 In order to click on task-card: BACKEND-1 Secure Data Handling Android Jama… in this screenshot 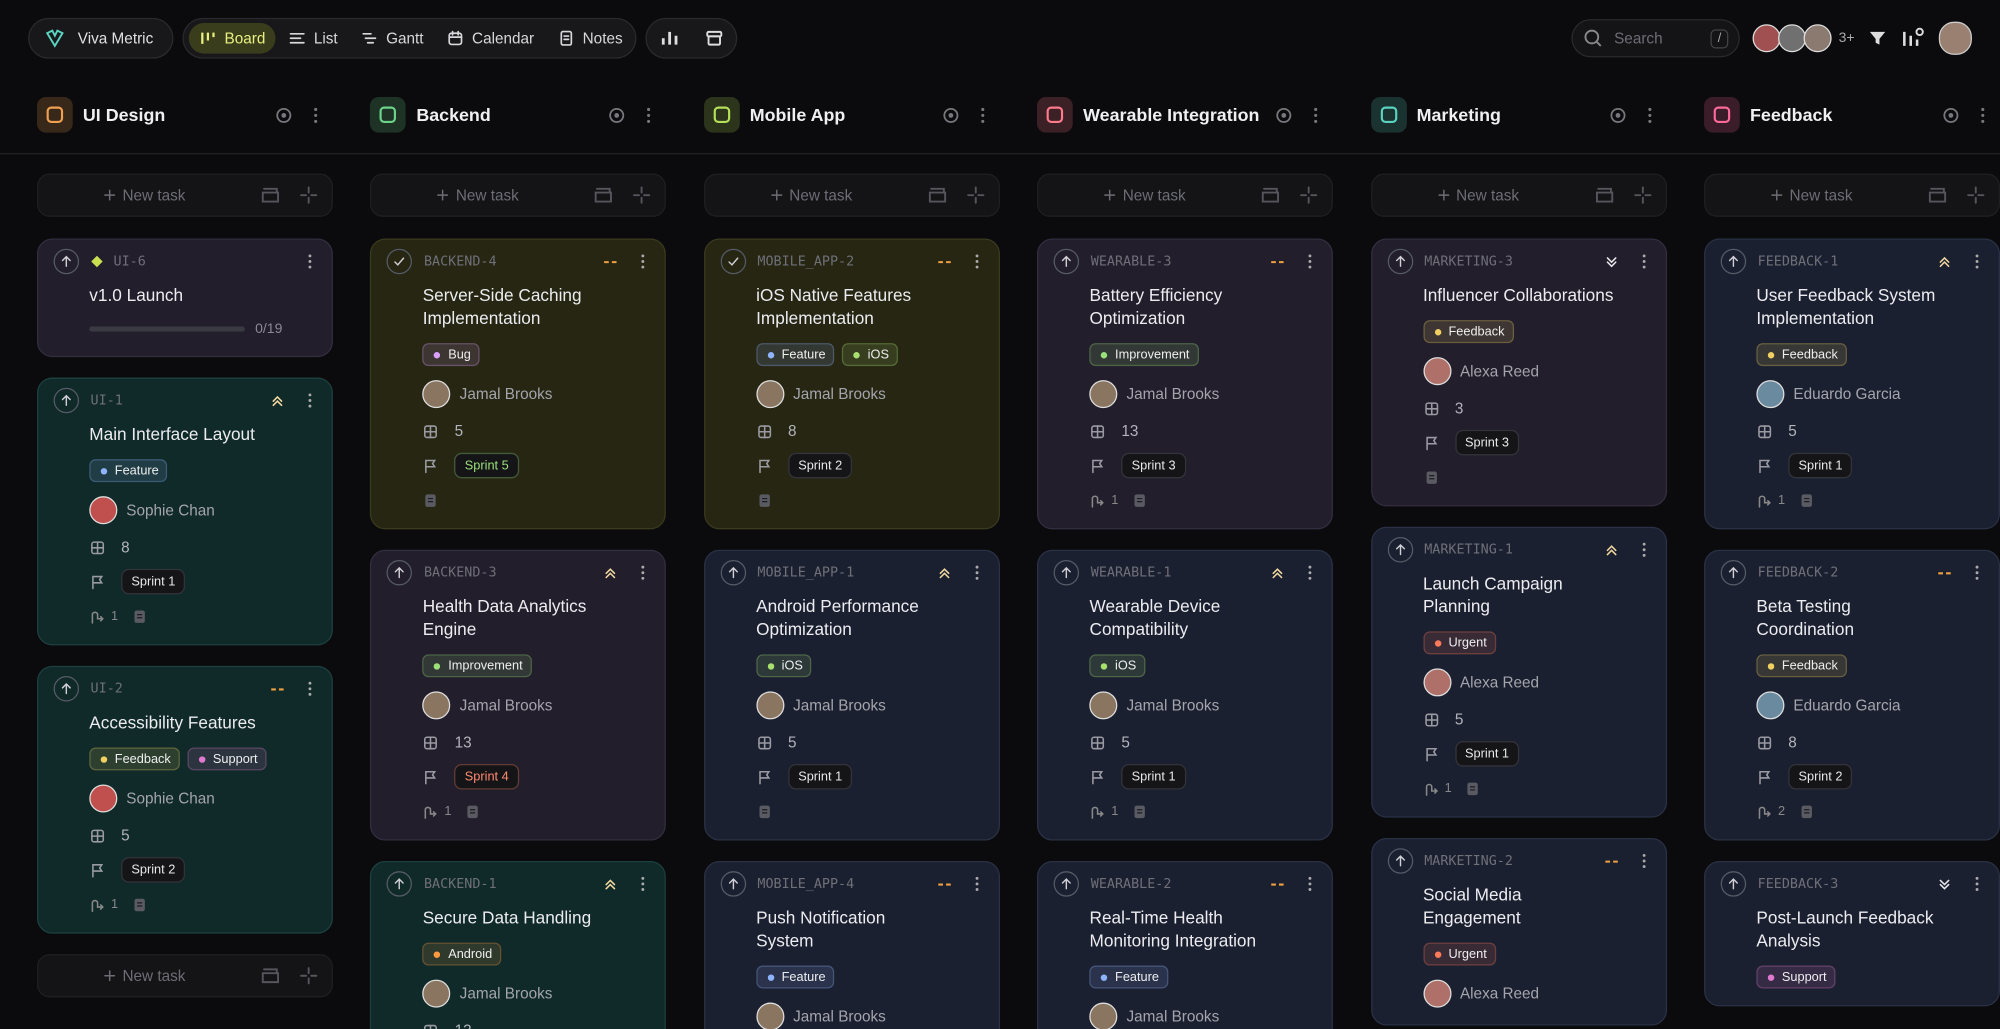, I will do `click(518, 944)`.